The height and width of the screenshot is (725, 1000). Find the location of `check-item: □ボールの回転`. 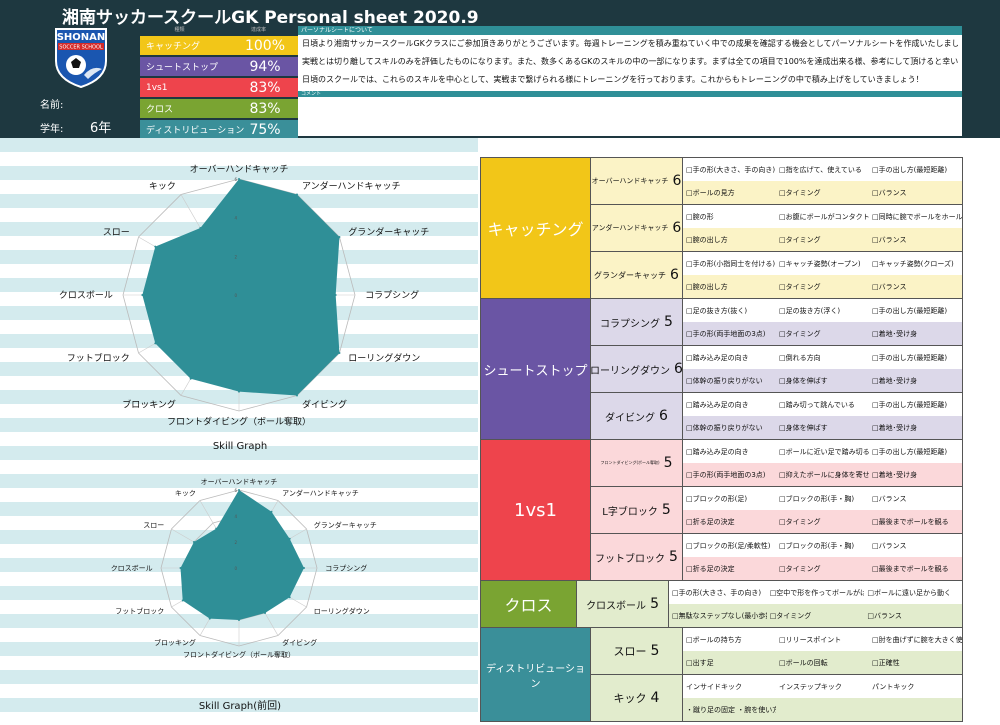

check-item: □ボールの回転 is located at coordinates (803, 662).